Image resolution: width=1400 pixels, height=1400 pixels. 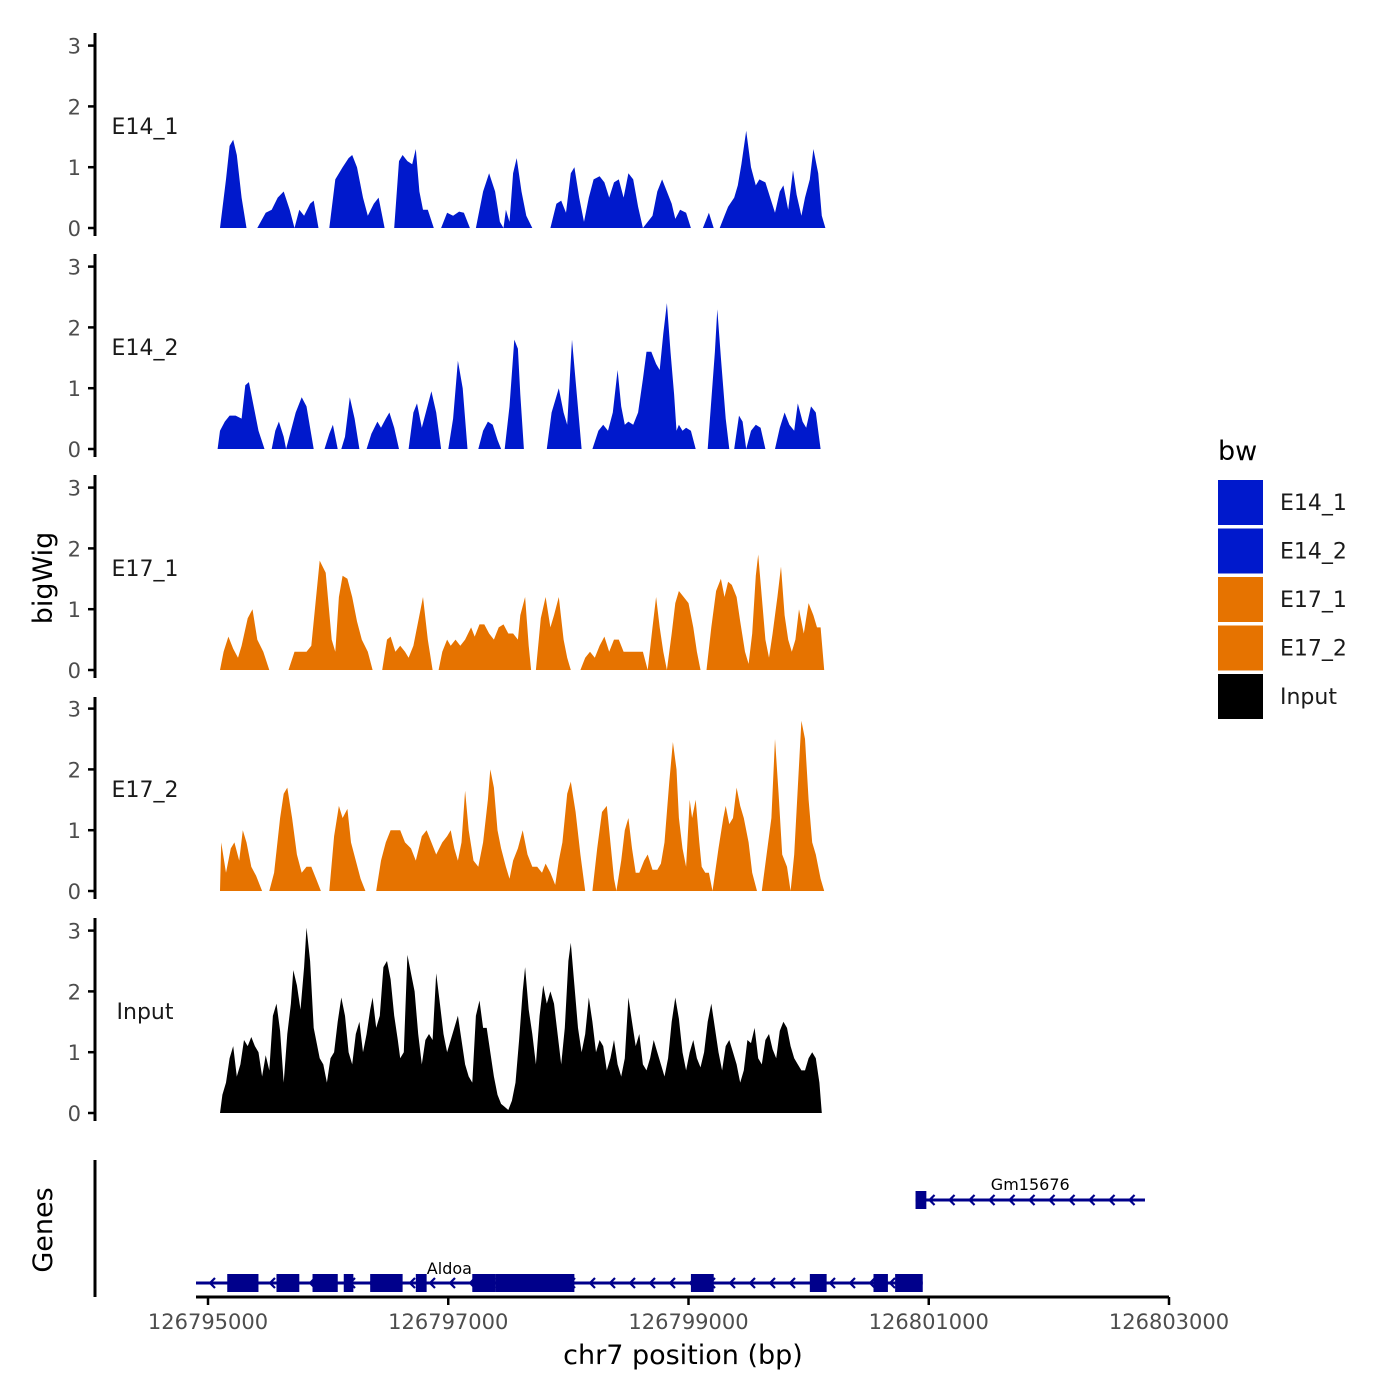 I want to click on x-tick-label-126801000: 126801000, so click(x=929, y=1322).